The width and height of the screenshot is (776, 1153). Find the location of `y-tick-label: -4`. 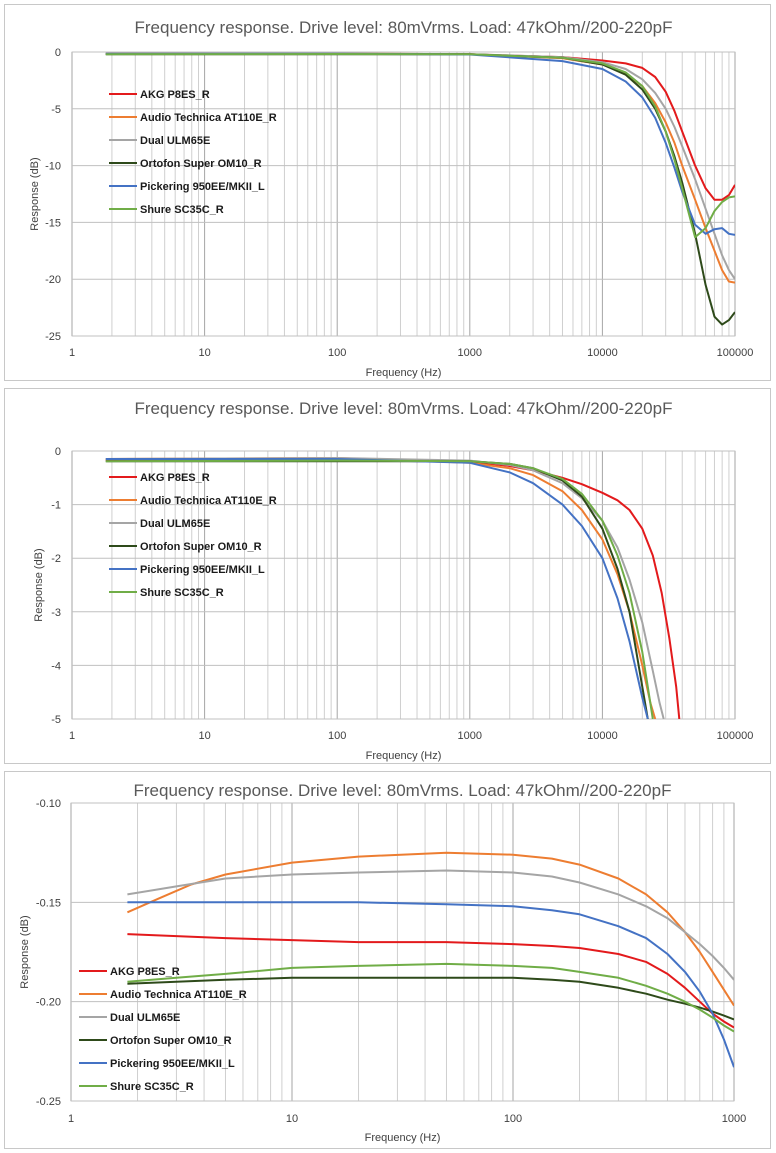

y-tick-label: -4 is located at coordinates (56, 666).